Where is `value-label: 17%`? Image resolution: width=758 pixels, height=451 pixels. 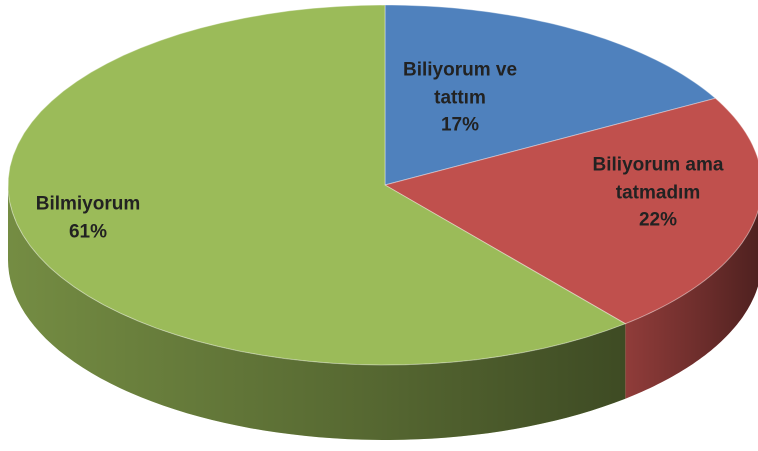 value-label: 17% is located at coordinates (460, 125).